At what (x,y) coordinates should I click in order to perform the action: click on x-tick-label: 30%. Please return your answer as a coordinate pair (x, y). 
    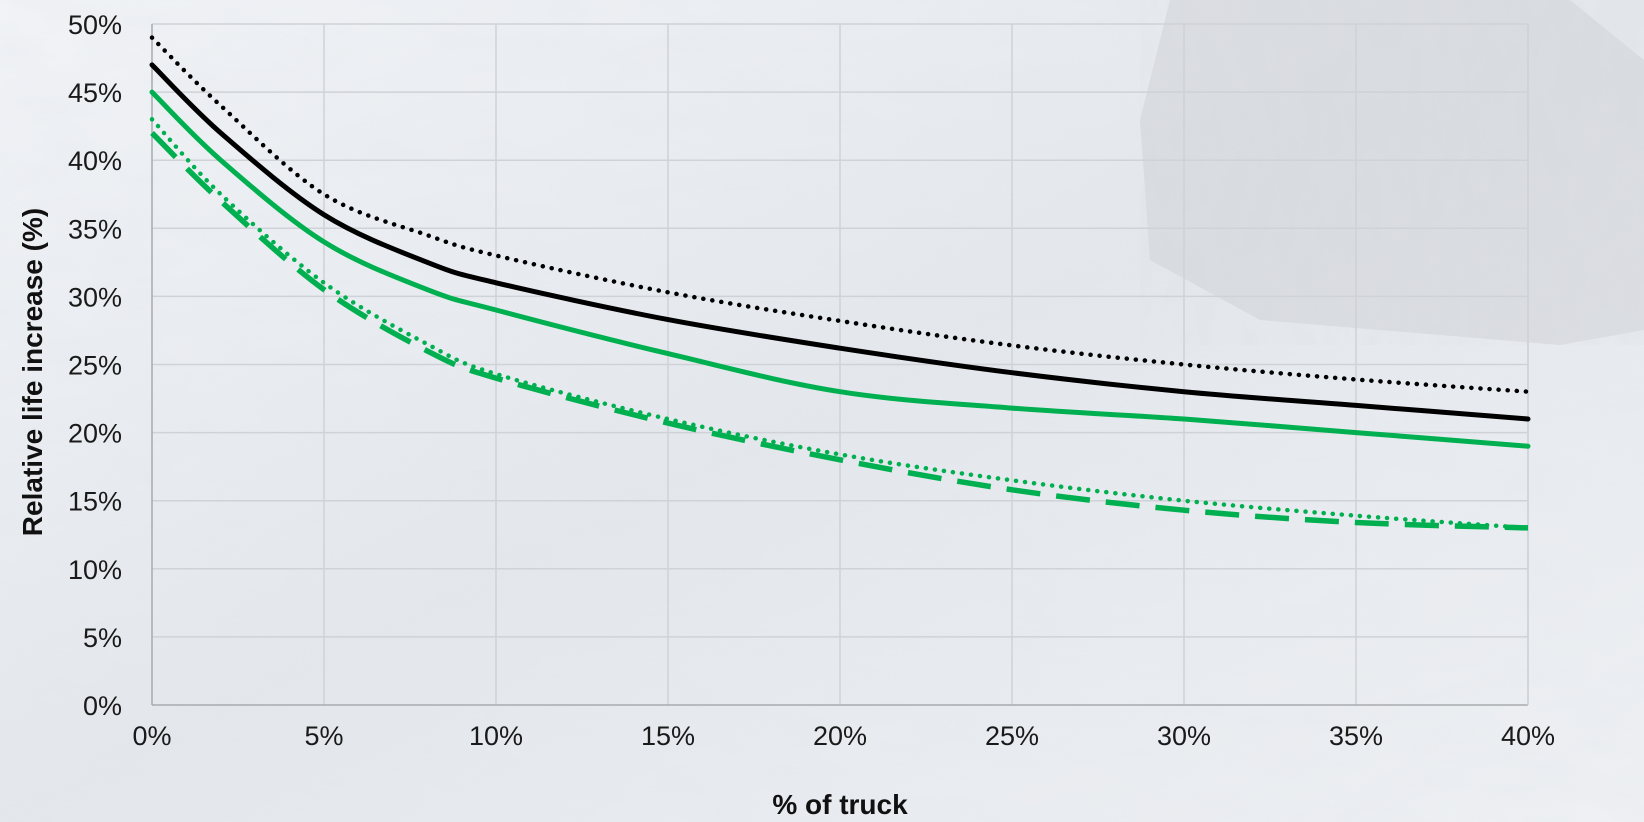
    Looking at the image, I should click on (1184, 736).